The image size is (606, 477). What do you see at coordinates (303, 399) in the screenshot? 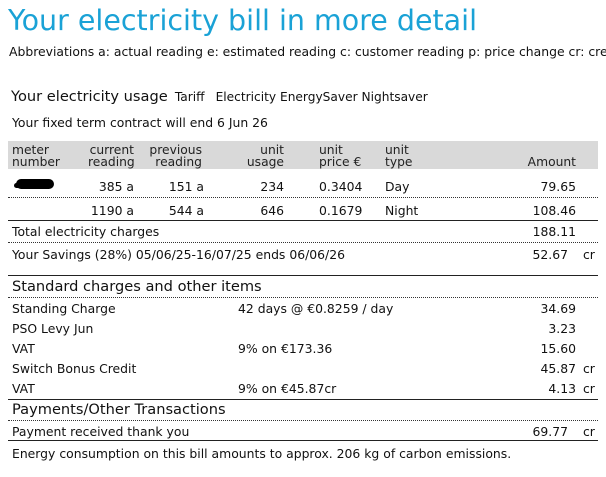
I see `payments-divider` at bounding box center [303, 399].